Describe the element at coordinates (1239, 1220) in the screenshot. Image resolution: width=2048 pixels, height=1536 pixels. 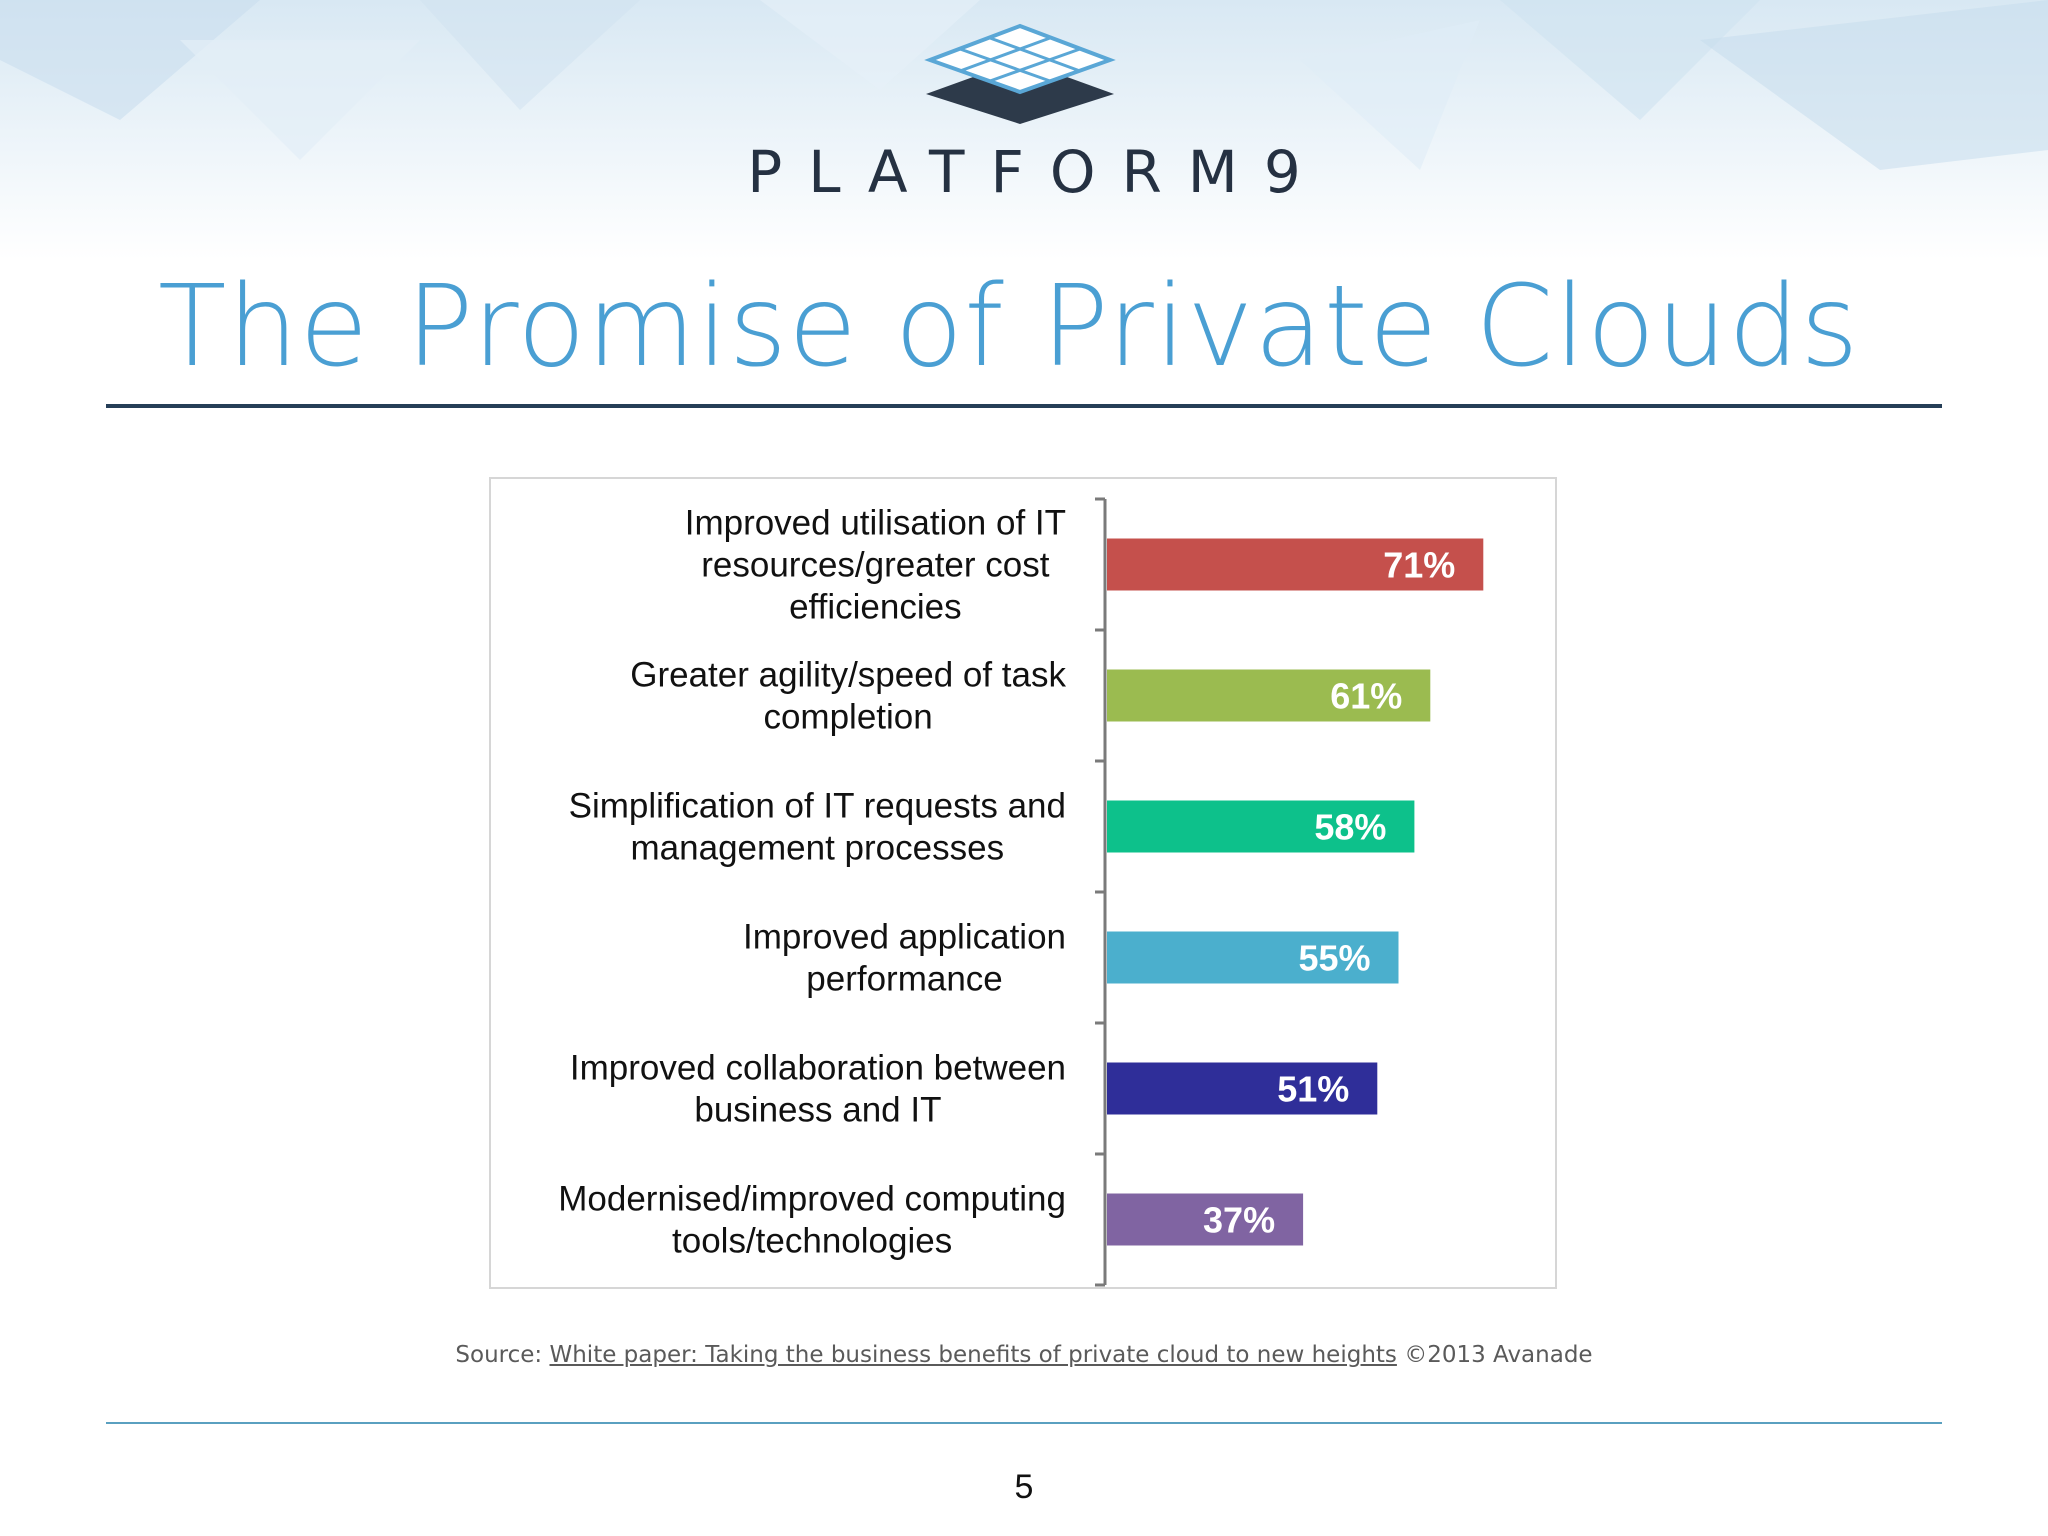
I see `bar-value-label: 37%` at that location.